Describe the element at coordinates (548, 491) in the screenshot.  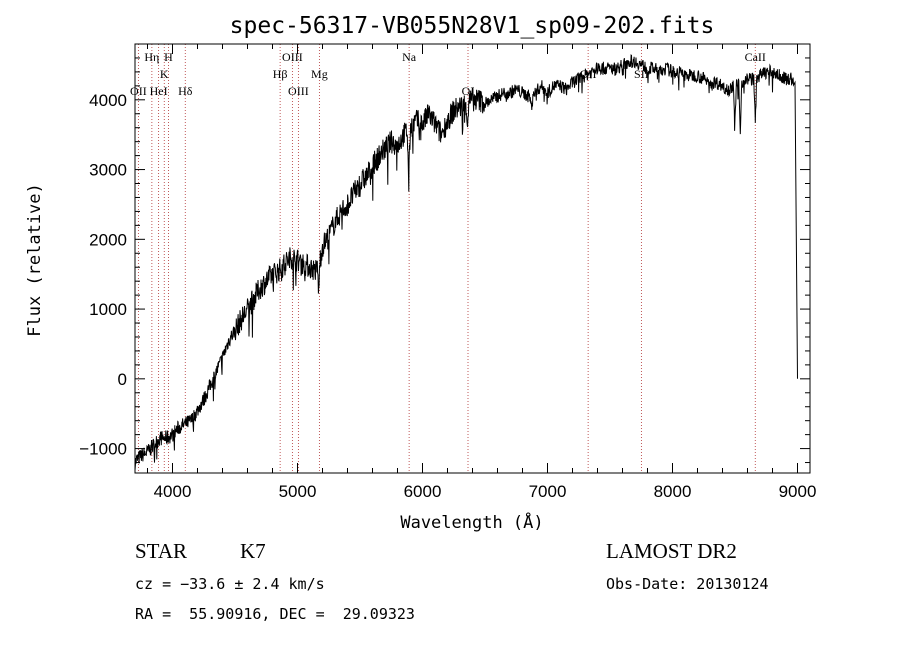
I see `x-tick-label: 7000` at that location.